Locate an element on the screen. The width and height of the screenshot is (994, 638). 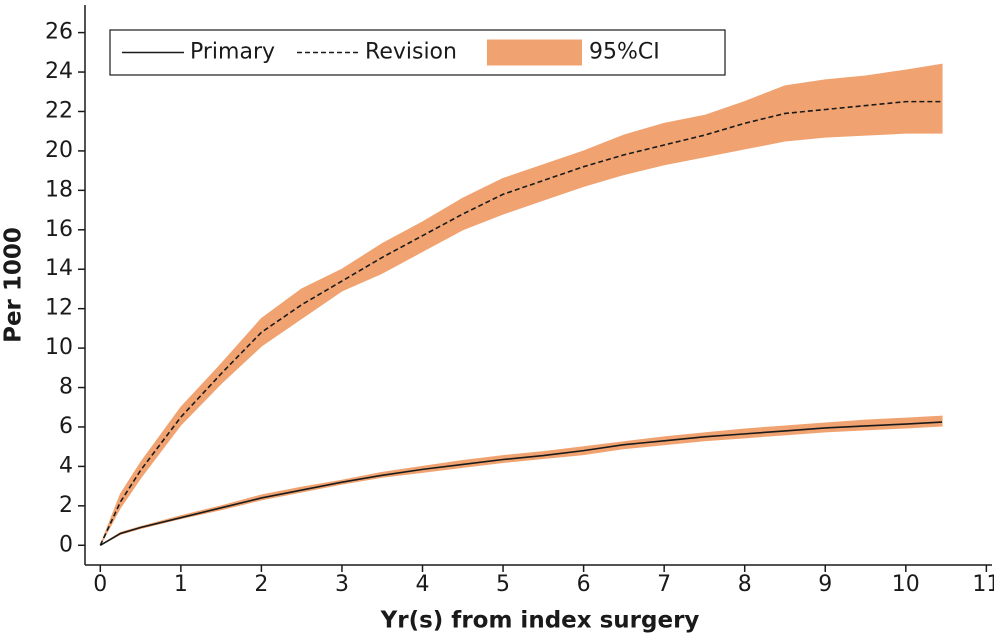
x-tick-label: 1 is located at coordinates (181, 584).